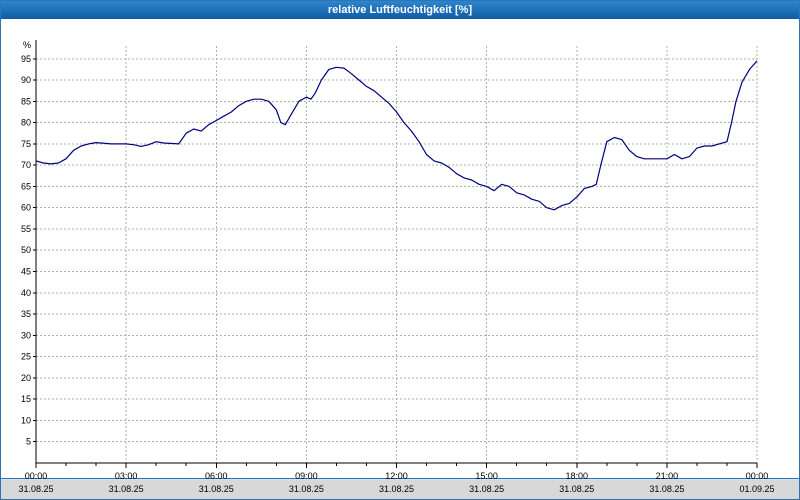 The image size is (800, 500). What do you see at coordinates (26, 123) in the screenshot?
I see `svg-text: 80` at bounding box center [26, 123].